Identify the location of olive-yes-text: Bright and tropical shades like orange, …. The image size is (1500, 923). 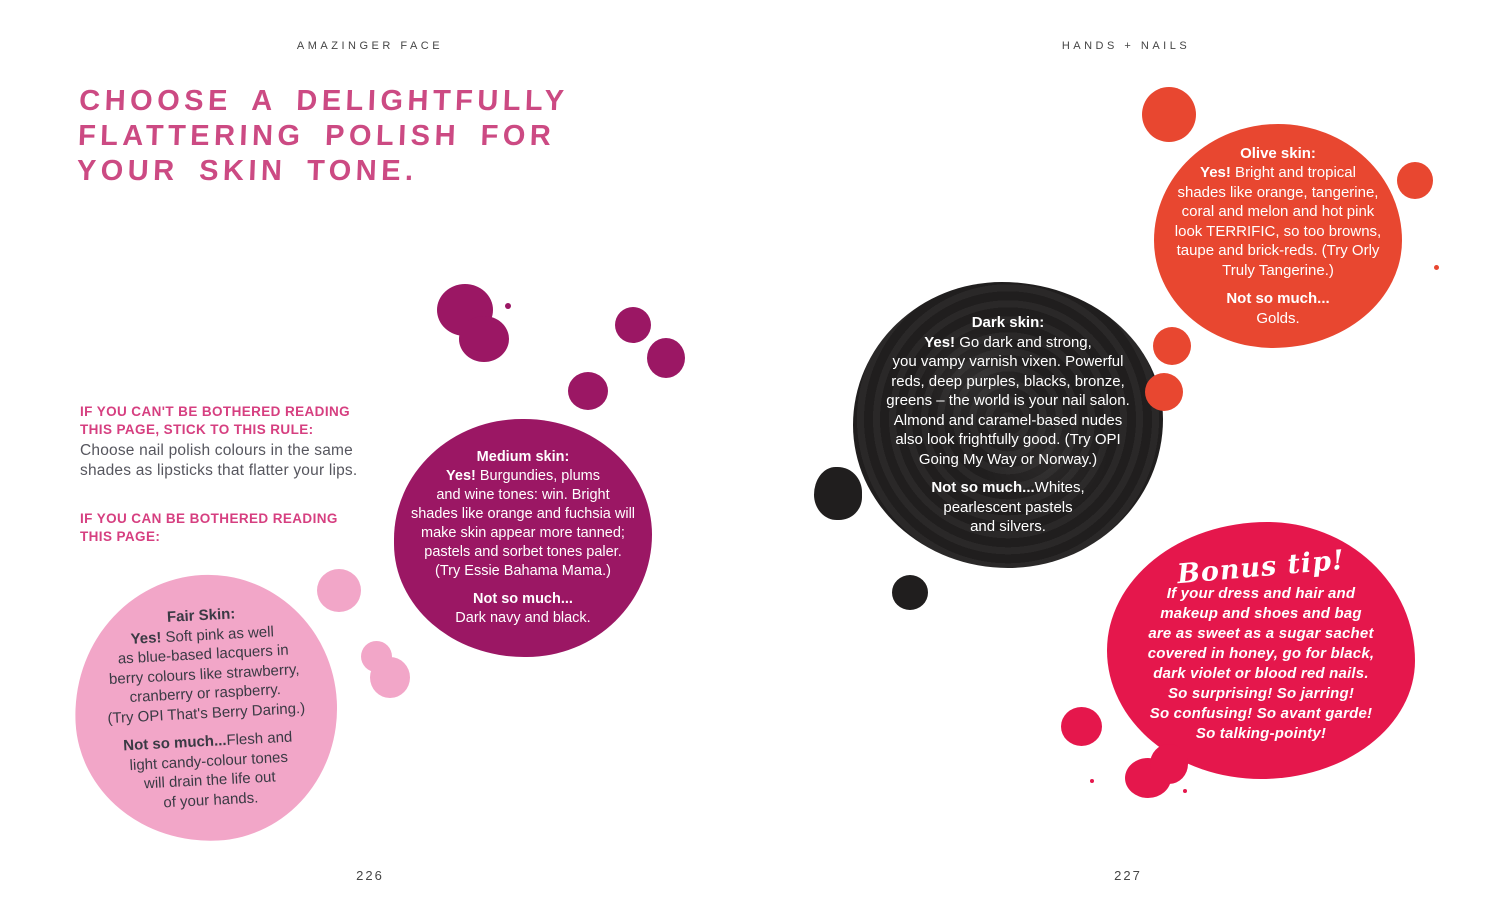
(1278, 221).